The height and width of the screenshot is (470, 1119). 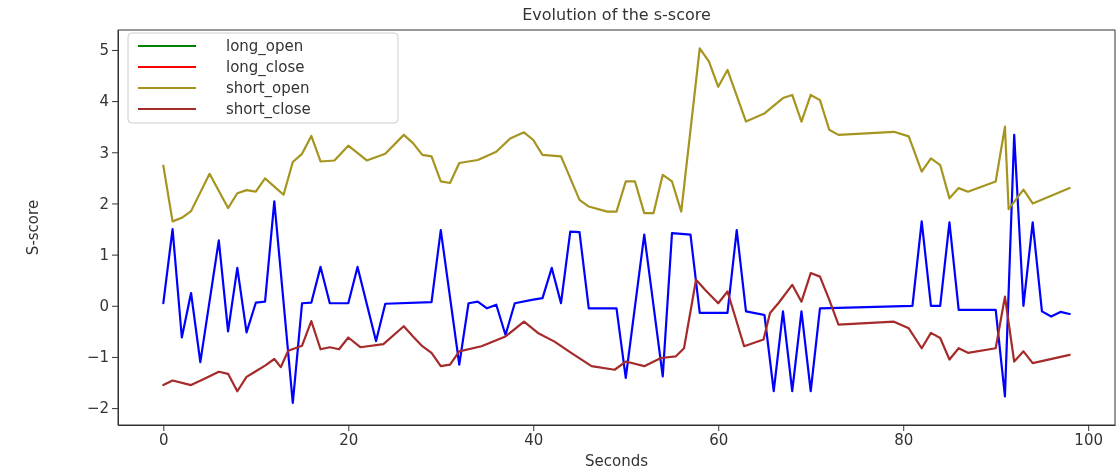 What do you see at coordinates (268, 109) in the screenshot?
I see `legend-label: short_close` at bounding box center [268, 109].